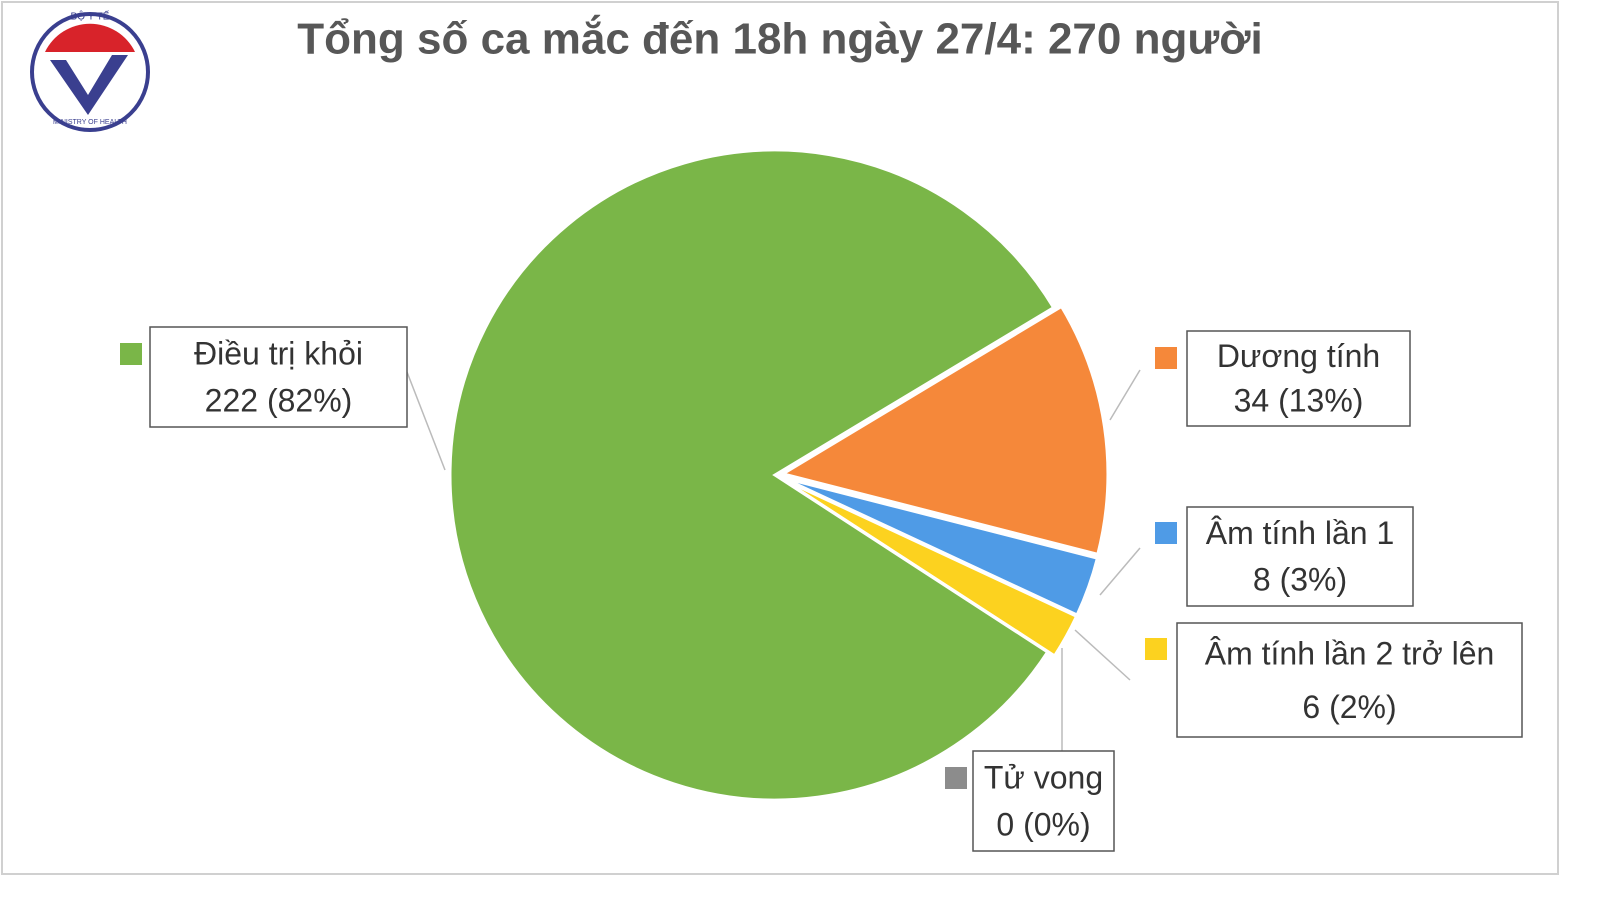  Describe the element at coordinates (1299, 401) in the screenshot. I see `data-label: 34 (13%)` at that location.